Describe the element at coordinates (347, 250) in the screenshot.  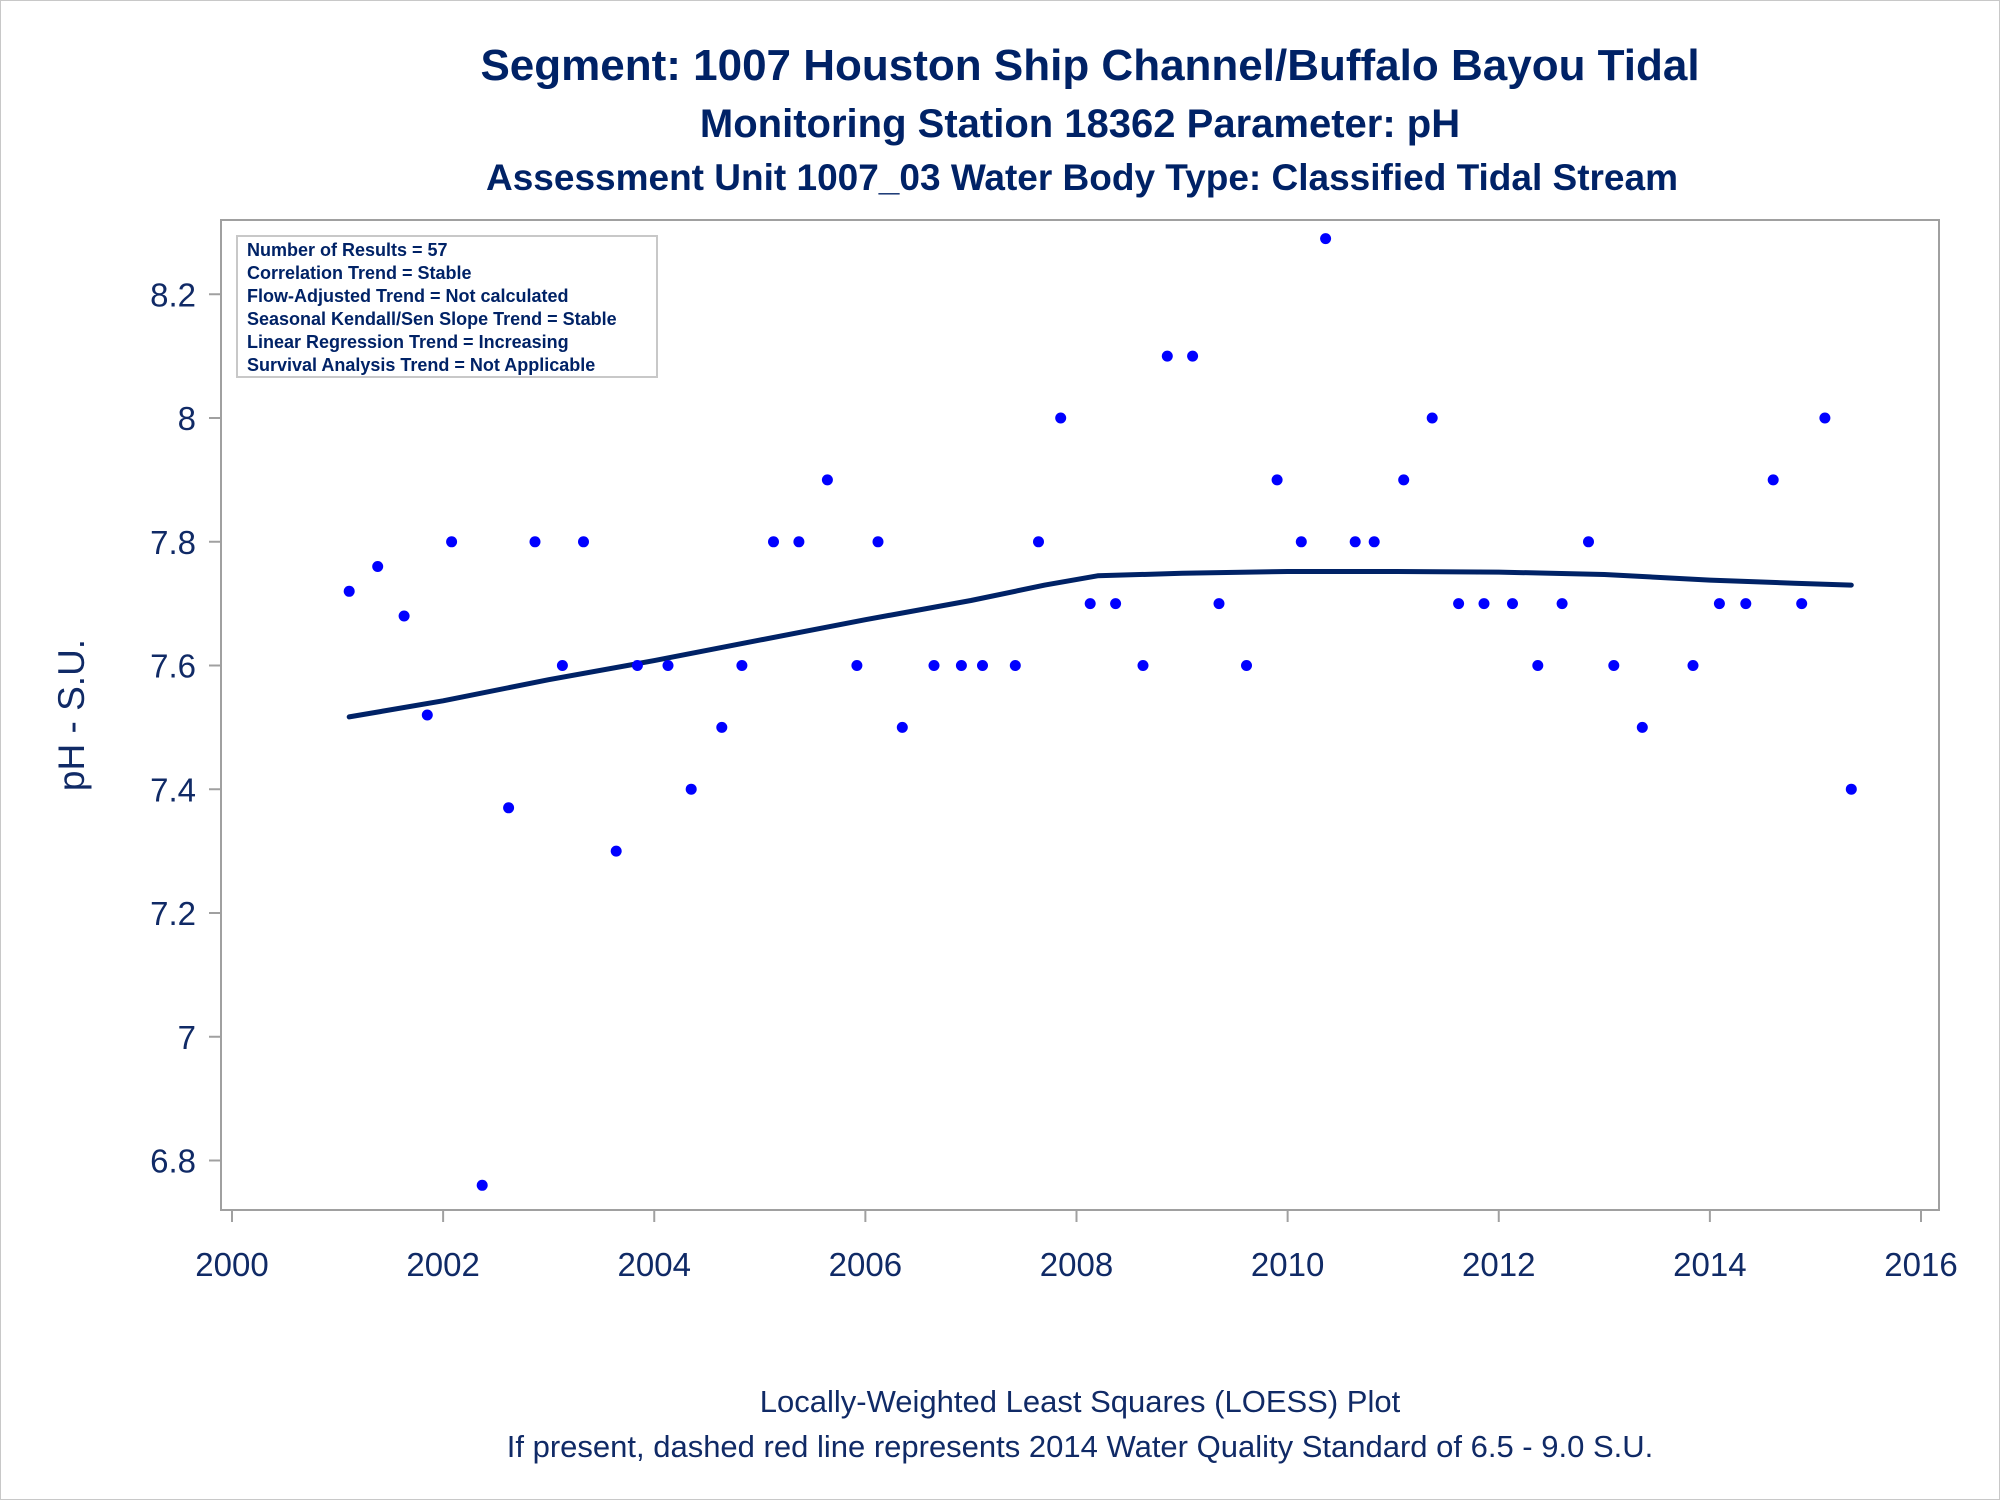
I see `legend-line: Number of Results = 57` at that location.